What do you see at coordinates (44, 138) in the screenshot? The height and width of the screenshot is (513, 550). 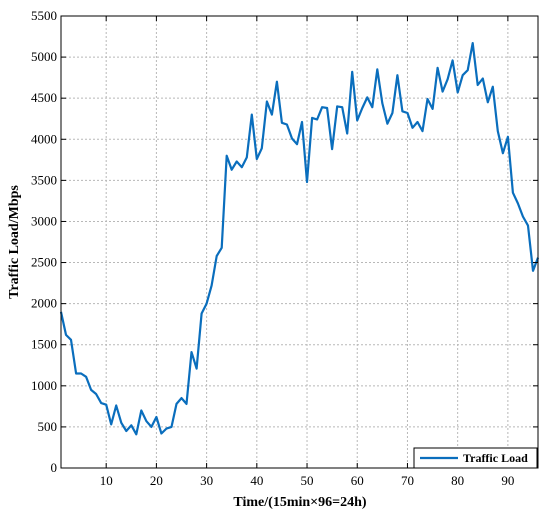 I see `y-tick-label: 4000` at bounding box center [44, 138].